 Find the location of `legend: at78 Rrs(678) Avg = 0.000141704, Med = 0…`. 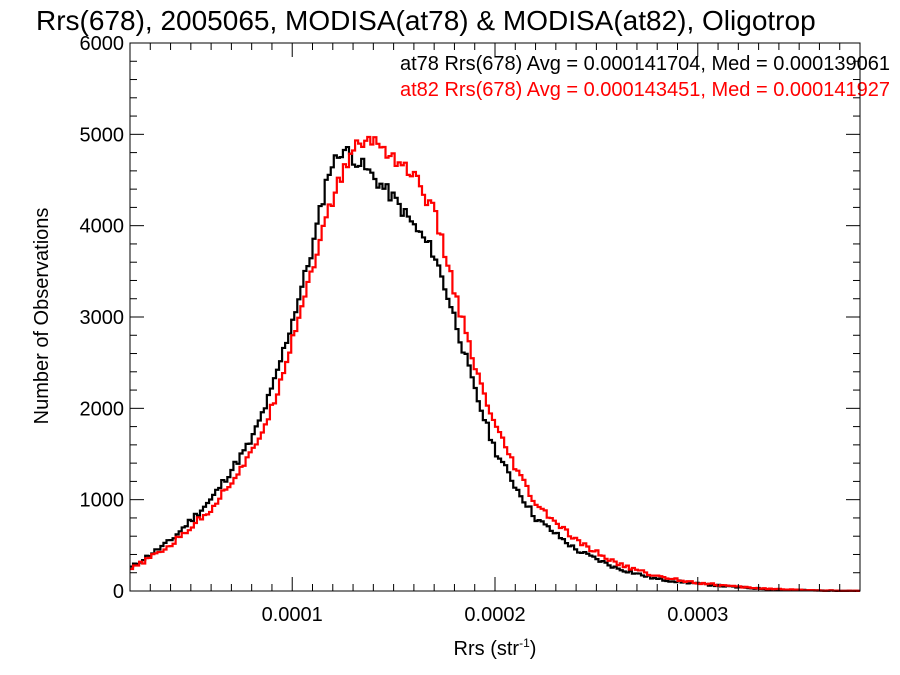

legend: at78 Rrs(678) Avg = 0.000141704, Med = 0… is located at coordinates (645, 77).